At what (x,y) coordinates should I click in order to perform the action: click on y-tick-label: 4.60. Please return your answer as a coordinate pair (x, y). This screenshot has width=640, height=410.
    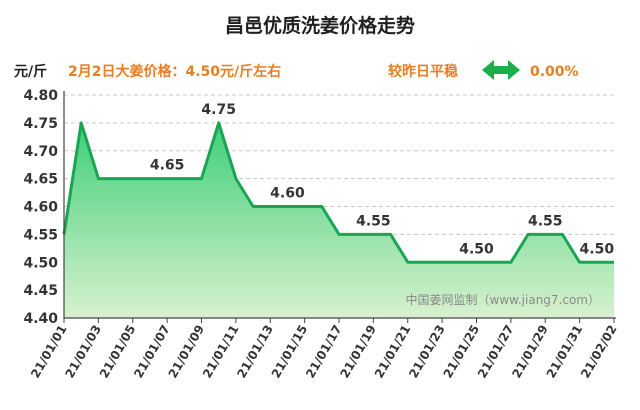
    Looking at the image, I should click on (40, 208).